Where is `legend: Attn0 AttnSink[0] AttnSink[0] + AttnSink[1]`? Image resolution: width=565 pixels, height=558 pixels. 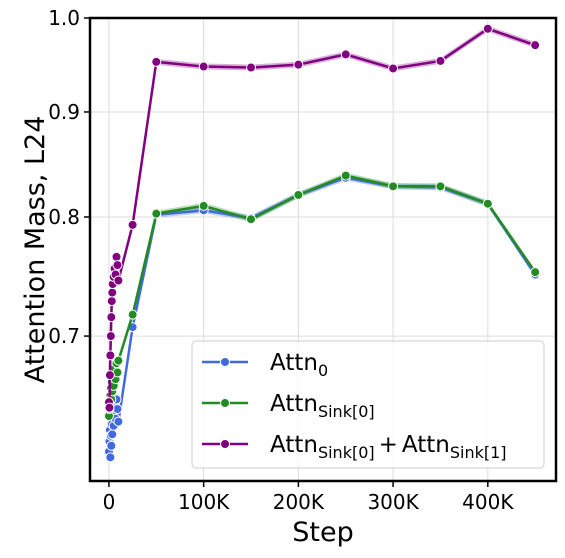 legend: Attn0 AttnSink[0] AttnSink[0] + AttnSink[1] is located at coordinates (368, 404).